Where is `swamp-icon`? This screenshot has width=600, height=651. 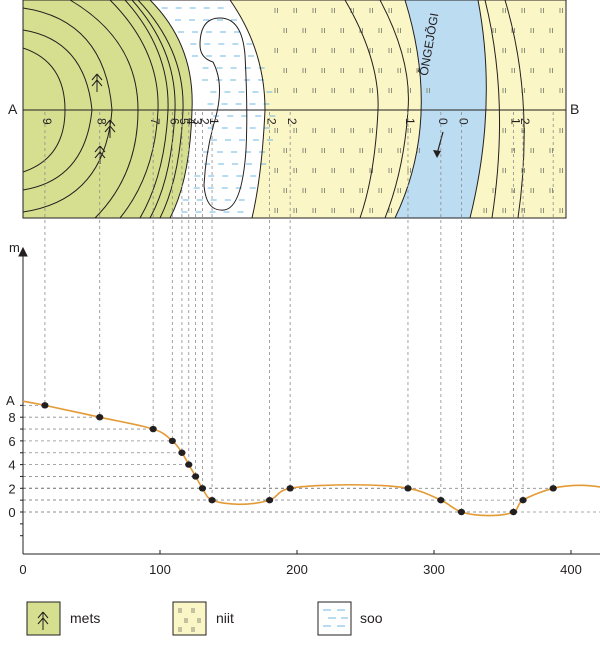 swamp-icon is located at coordinates (335, 618).